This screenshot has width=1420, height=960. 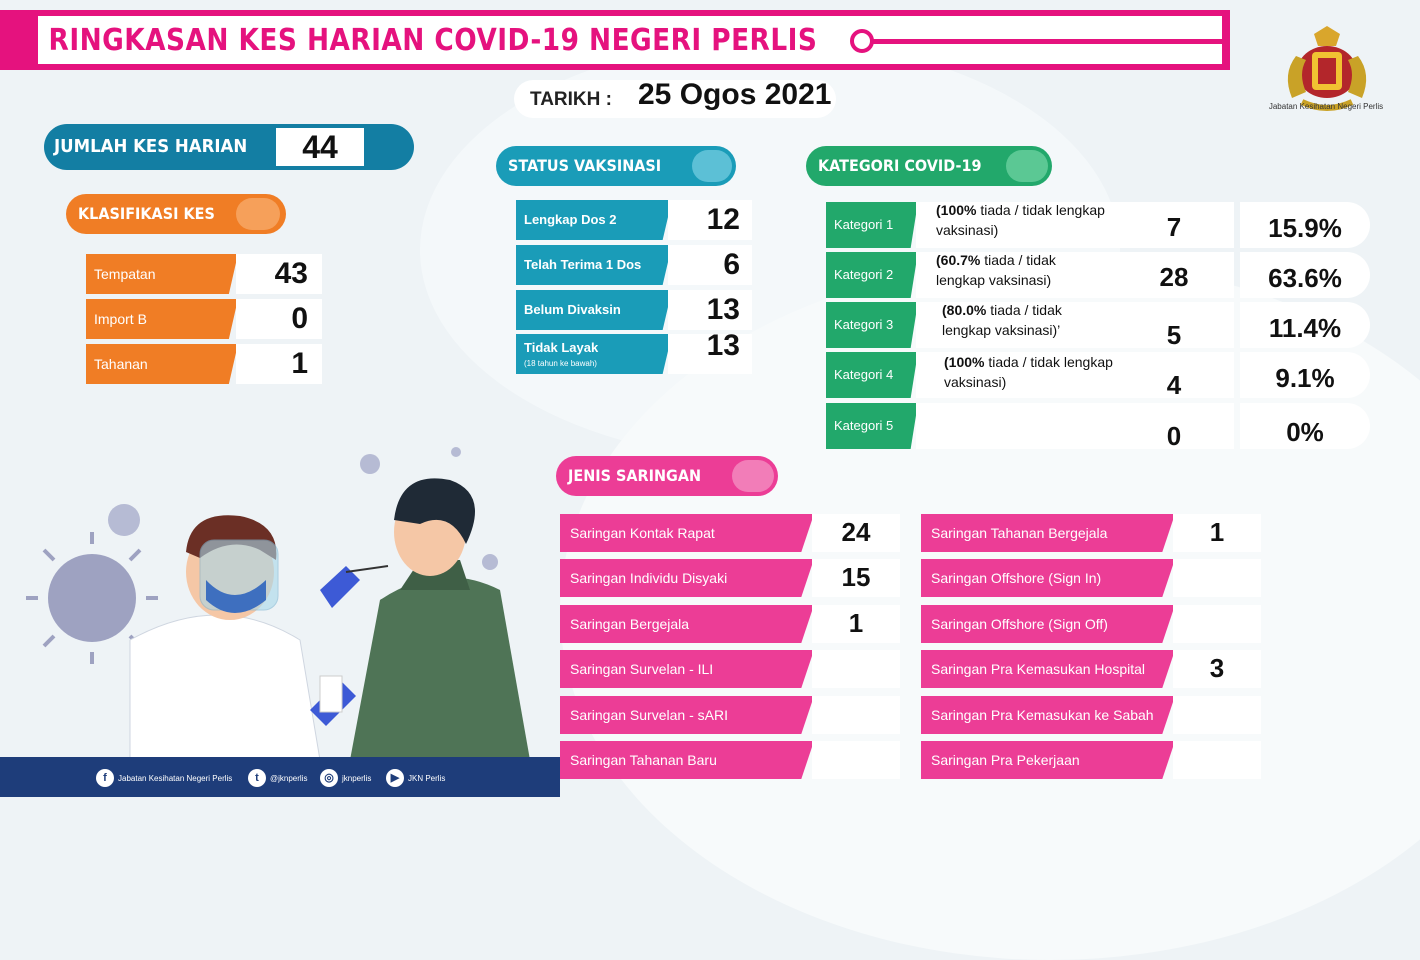 I want to click on saringan-label: Saringan Survelan - ILI, so click(x=687, y=669).